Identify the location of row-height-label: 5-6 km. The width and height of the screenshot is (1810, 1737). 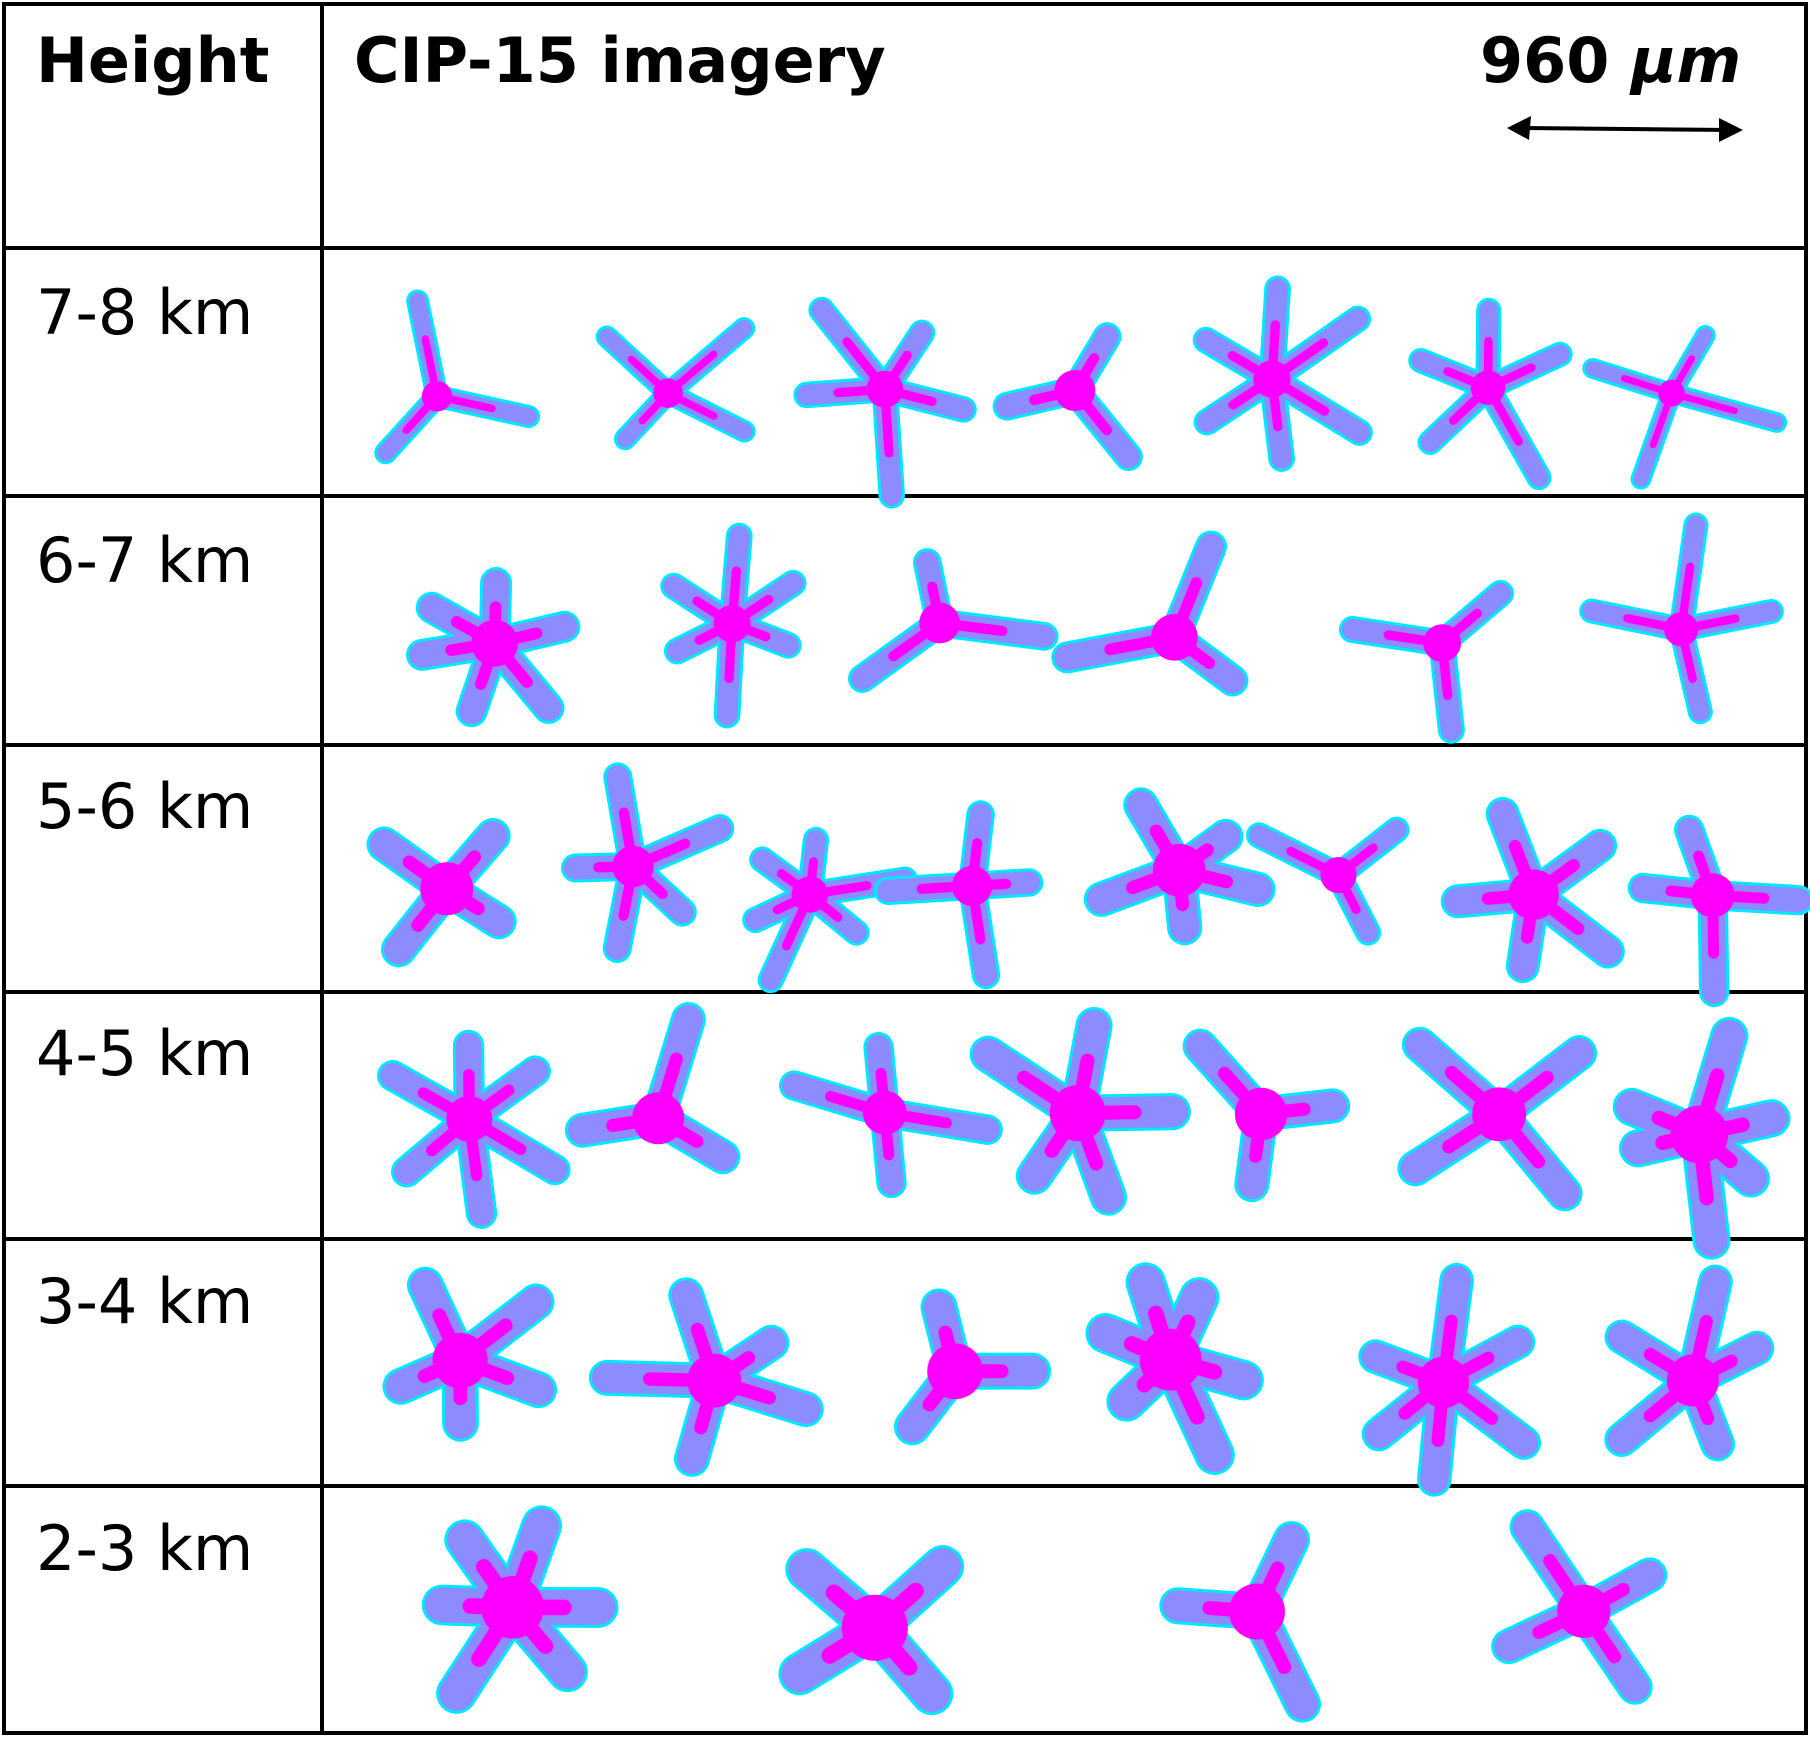
(145, 806).